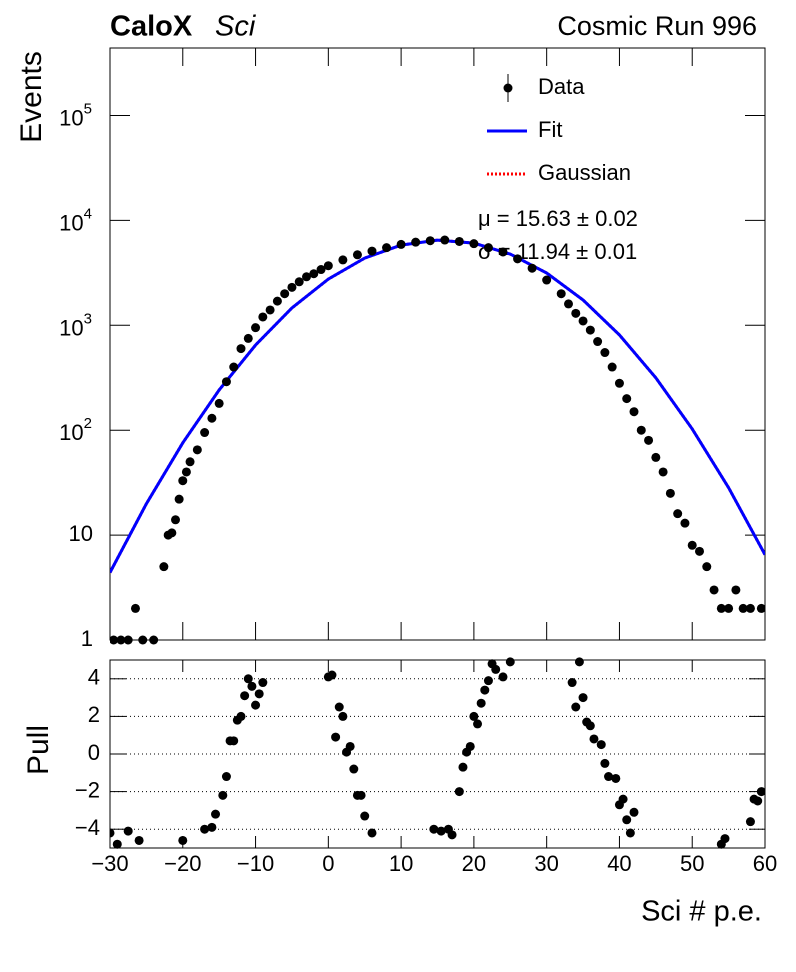 Image resolution: width=796 pixels, height=972 pixels. What do you see at coordinates (87, 789) in the screenshot?
I see `y-tick-label: −2` at bounding box center [87, 789].